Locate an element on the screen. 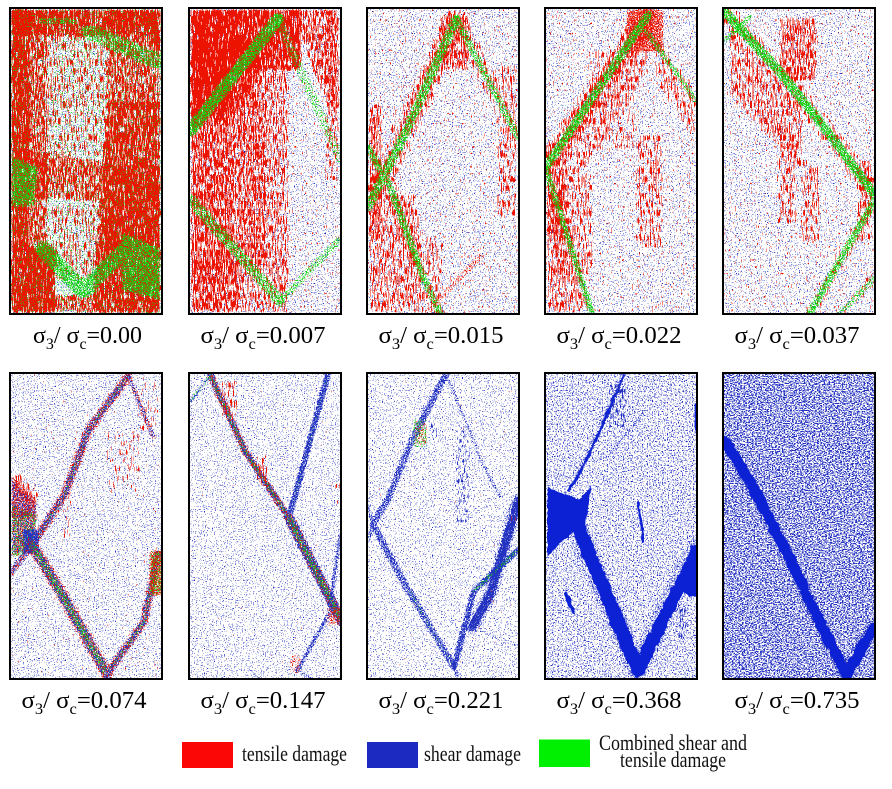  svg-text: Combined shear and is located at coordinates (673, 742).